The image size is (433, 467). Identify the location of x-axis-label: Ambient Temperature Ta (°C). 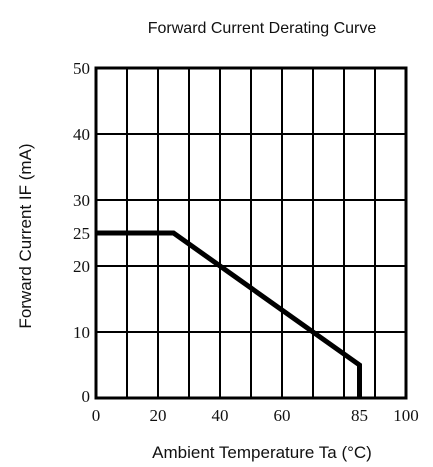
(262, 452).